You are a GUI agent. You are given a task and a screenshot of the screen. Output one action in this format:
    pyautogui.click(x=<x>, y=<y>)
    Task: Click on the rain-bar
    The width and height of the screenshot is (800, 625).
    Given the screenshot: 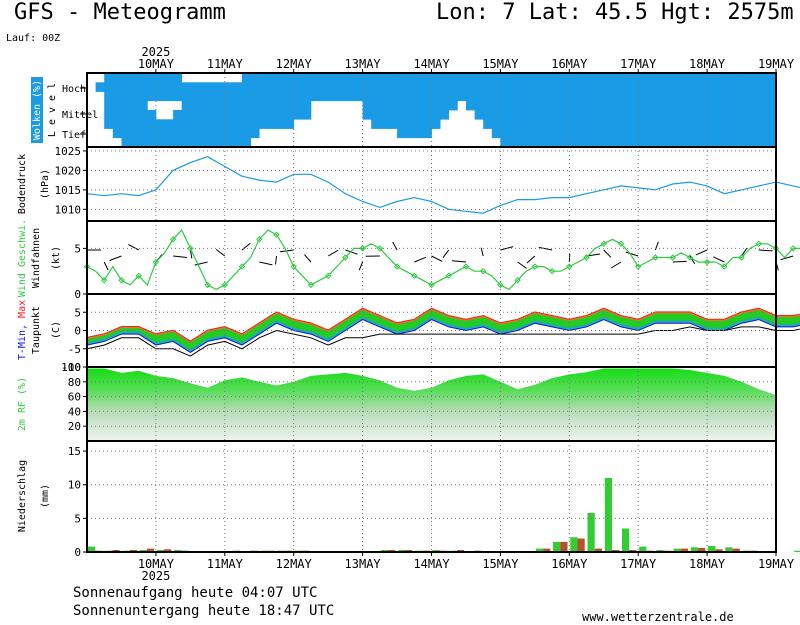 What is the action you would take?
    pyautogui.click(x=608, y=515)
    